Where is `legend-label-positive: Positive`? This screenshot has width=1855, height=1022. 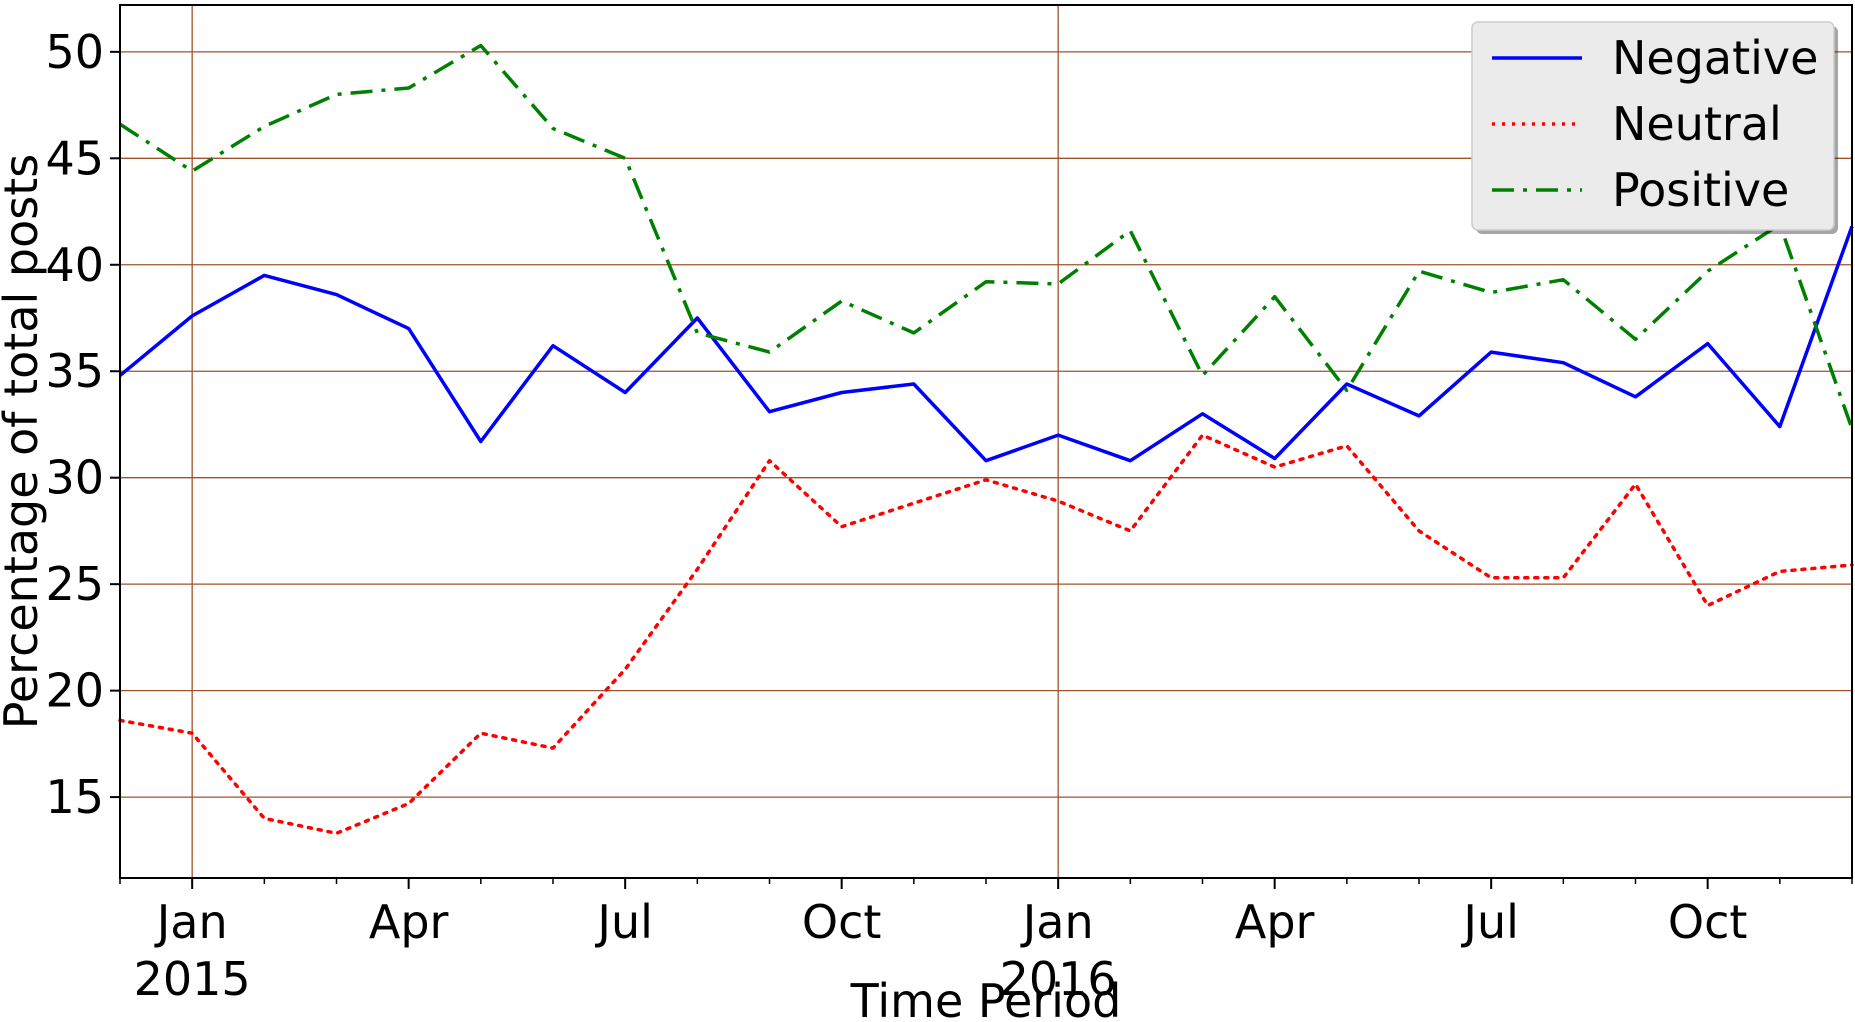
legend-label-positive: Positive is located at coordinates (1700, 190).